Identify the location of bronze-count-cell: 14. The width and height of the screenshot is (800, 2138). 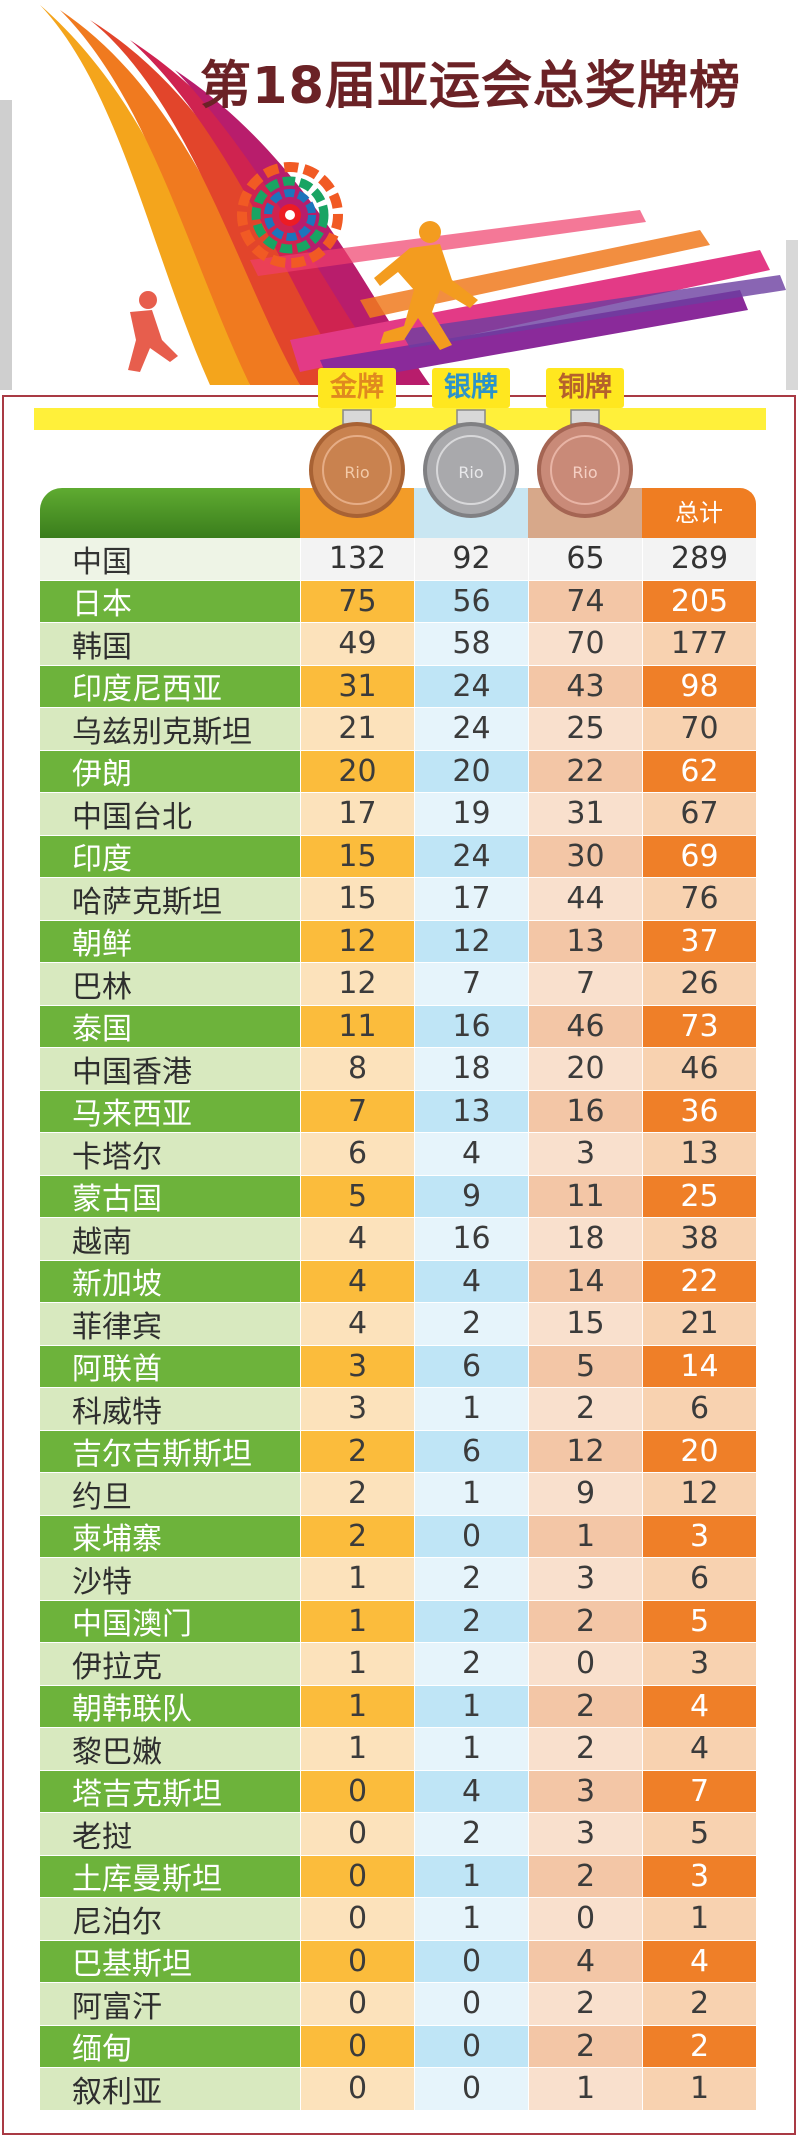
(585, 1281).